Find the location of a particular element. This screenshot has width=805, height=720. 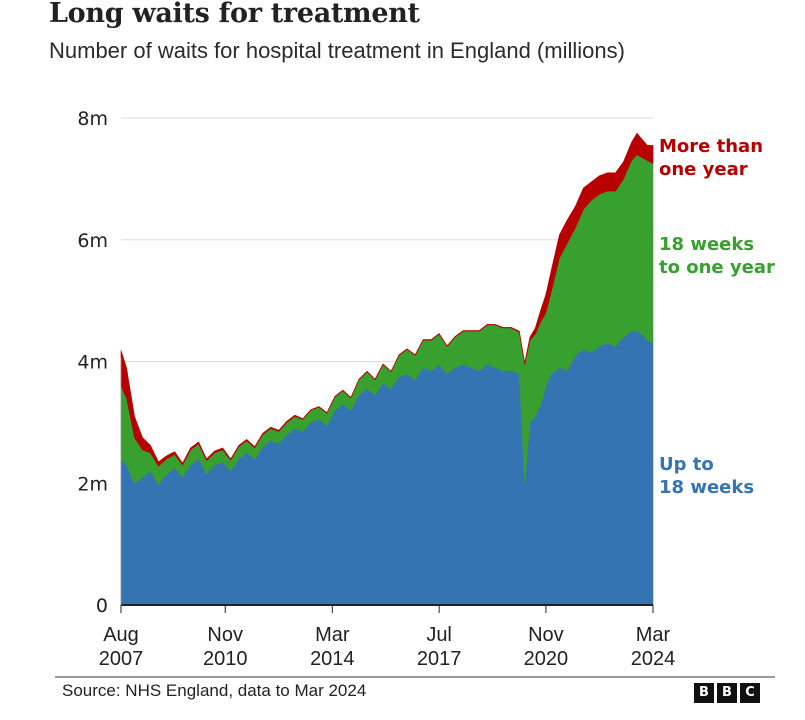

source-note: Source: NHS England, data to Mar 2024 is located at coordinates (214, 690).